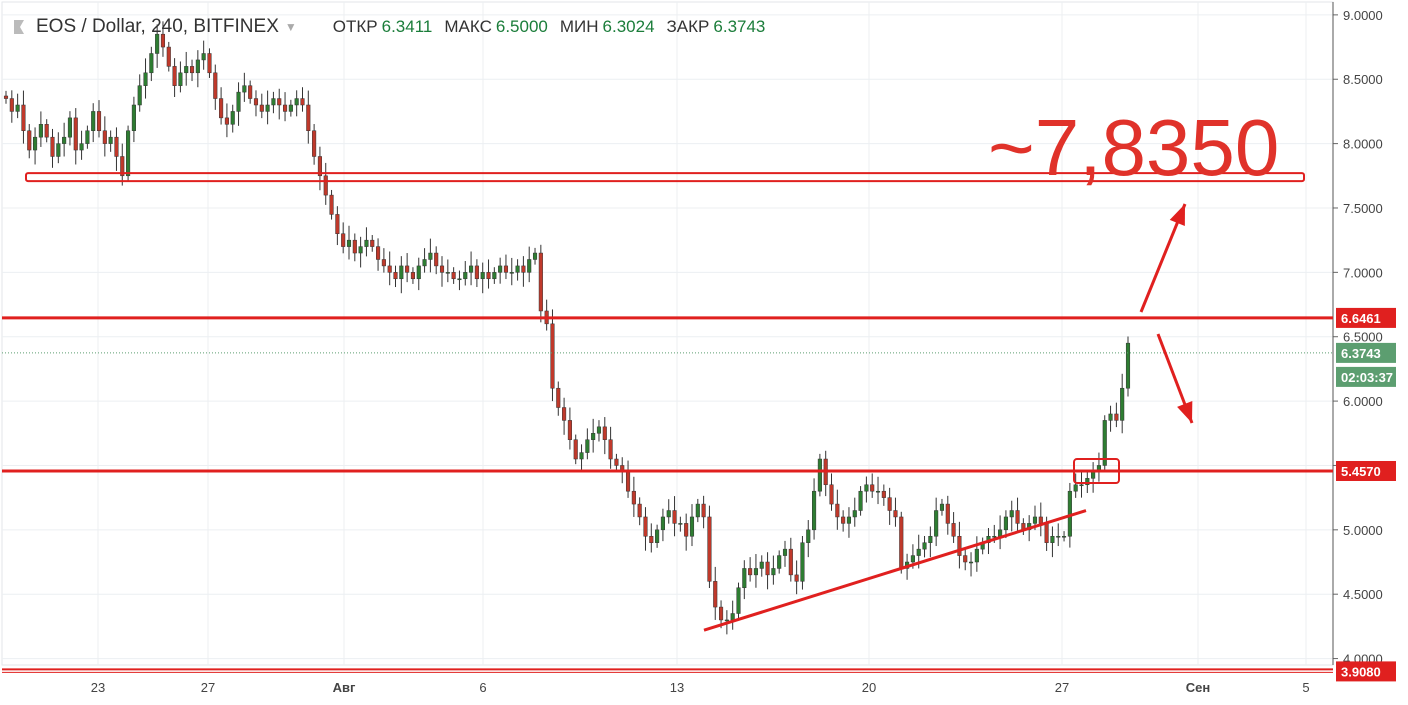 This screenshot has height=705, width=1408. What do you see at coordinates (628, 26) in the screenshot?
I see `low-value: 6.3024` at bounding box center [628, 26].